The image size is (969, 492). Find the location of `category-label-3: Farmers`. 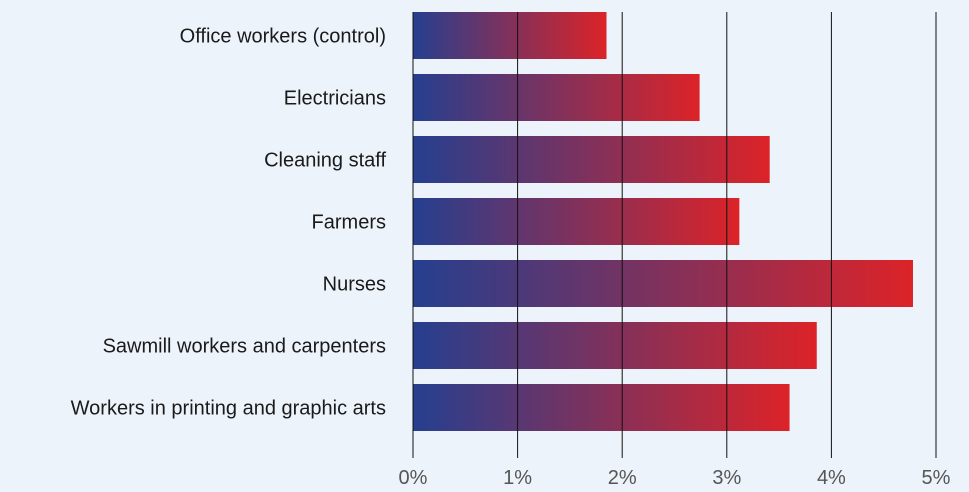

category-label-3: Farmers is located at coordinates (349, 223).